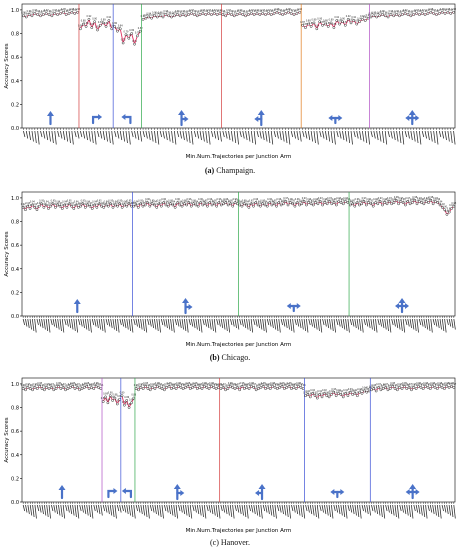 The height and width of the screenshot is (550, 460). I want to click on data-label: 0.84, so click(120, 25).